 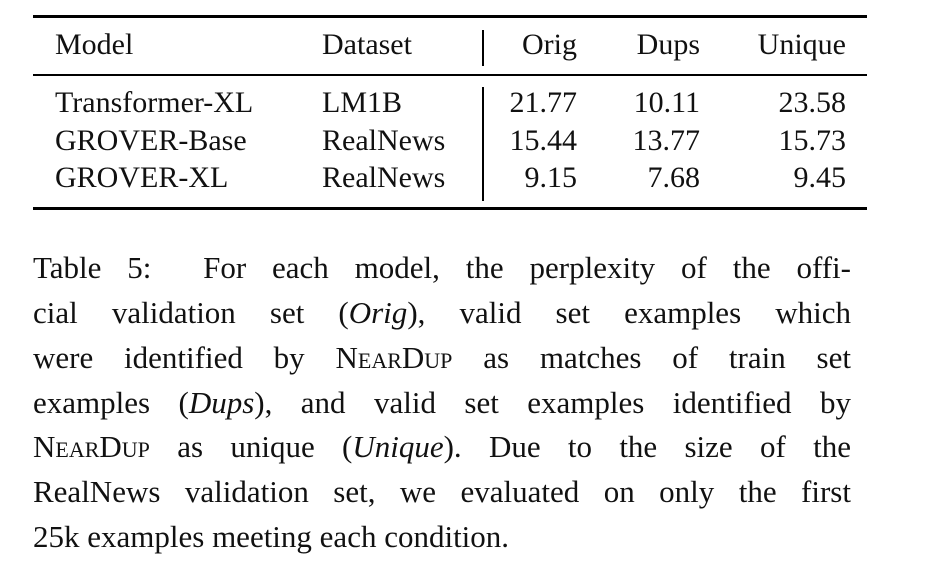 What do you see at coordinates (191, 312) in the screenshot?
I see `caption-text: cial validation set (` at bounding box center [191, 312].